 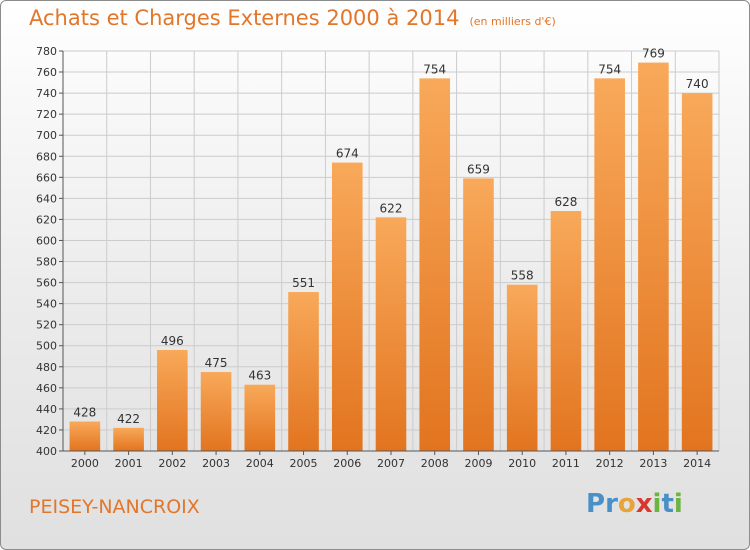 What do you see at coordinates (391, 208) in the screenshot?
I see `data-label-2007: 622` at bounding box center [391, 208].